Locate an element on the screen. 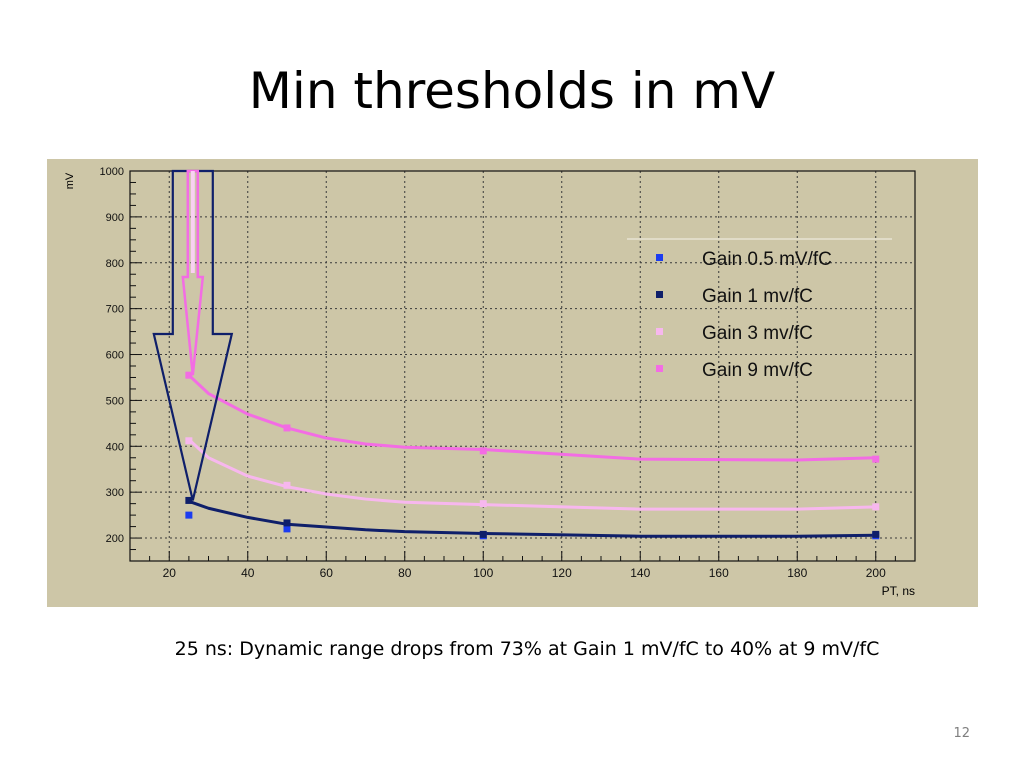 Image resolution: width=1024 pixels, height=768 pixels. legend-label: Gain 0.5 mV/fC is located at coordinates (767, 259).